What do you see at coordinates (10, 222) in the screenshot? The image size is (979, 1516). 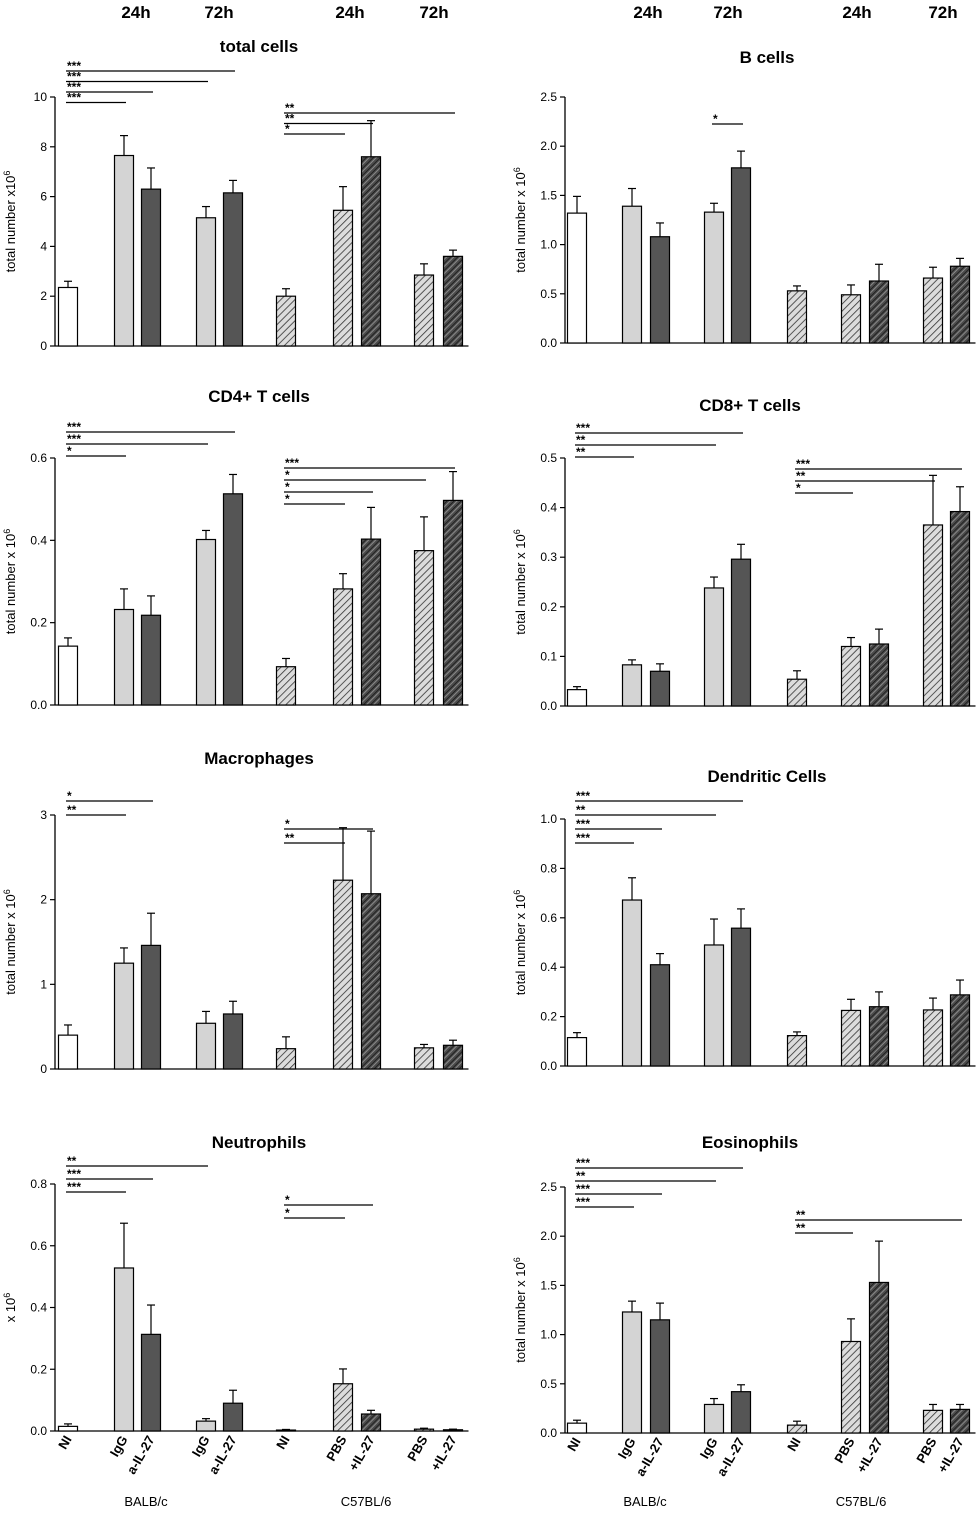 I see `y-axis-label: total number x106` at bounding box center [10, 222].